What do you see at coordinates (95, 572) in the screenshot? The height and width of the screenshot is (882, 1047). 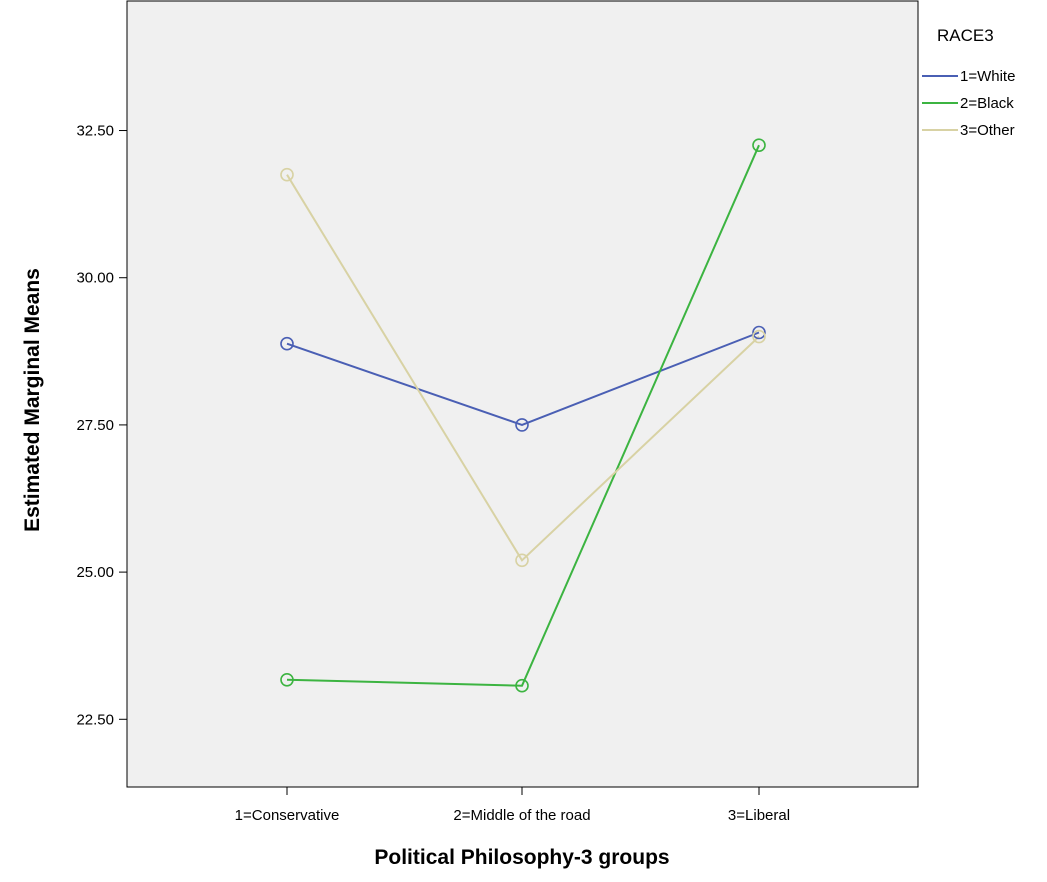 I see `y-tick-label: 25.00` at bounding box center [95, 572].